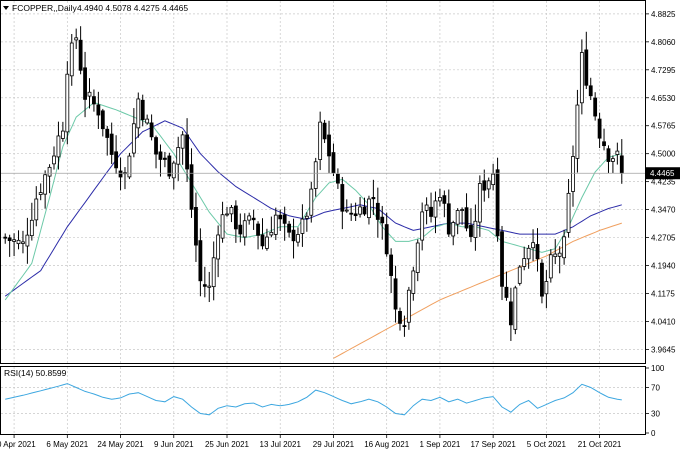  I want to click on price-tick-label: 4.0410, so click(663, 321).